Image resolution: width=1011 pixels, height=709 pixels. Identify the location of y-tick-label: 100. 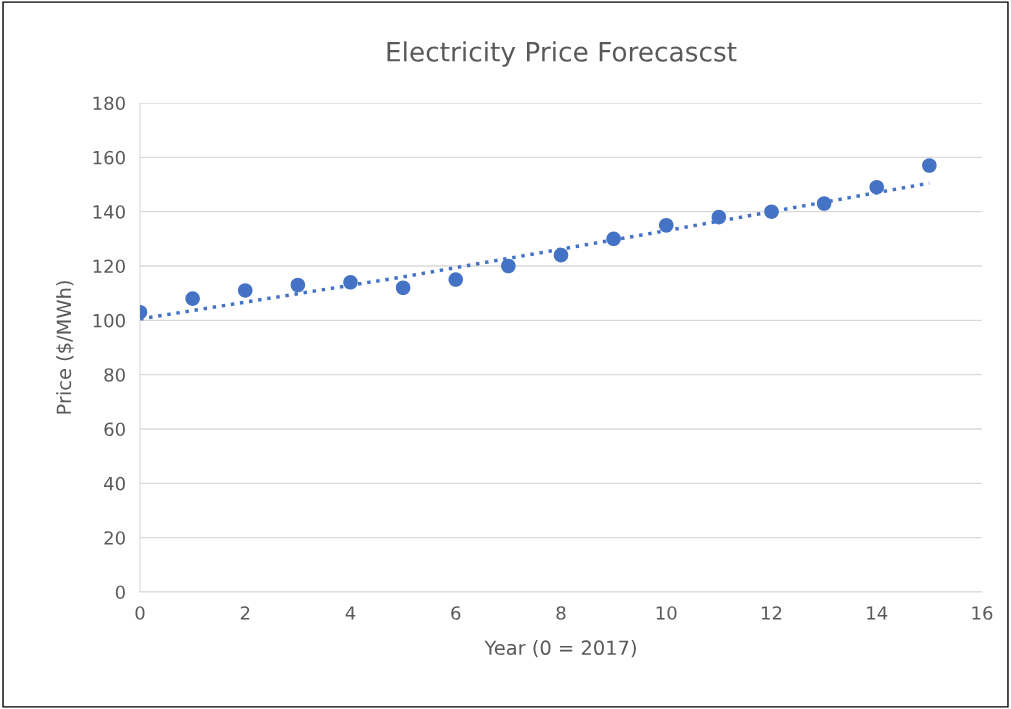
(109, 320).